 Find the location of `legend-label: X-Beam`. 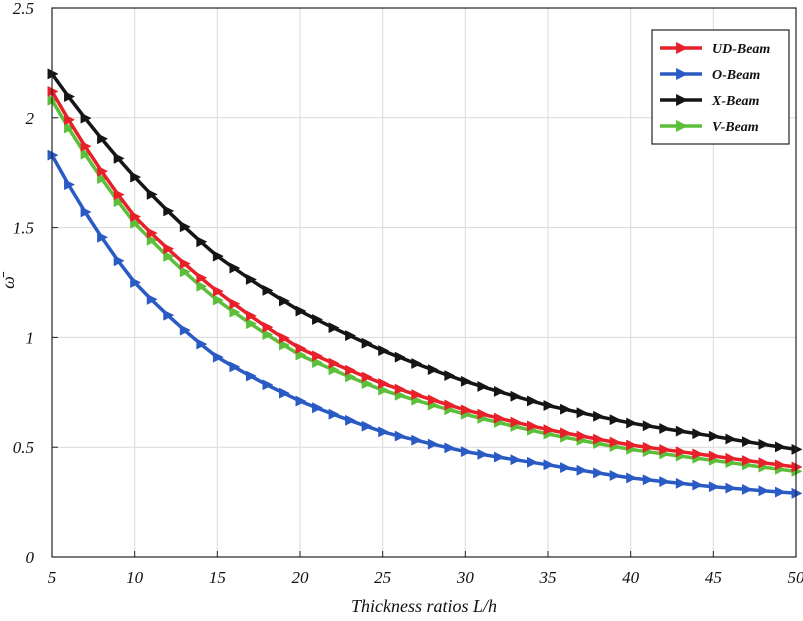

legend-label: X-Beam is located at coordinates (735, 101).